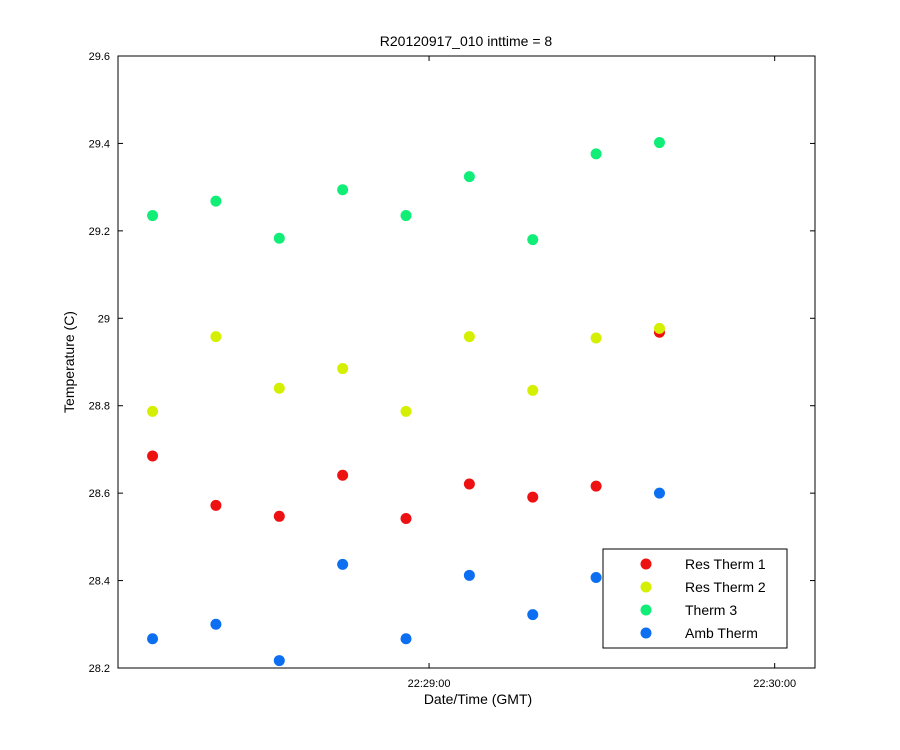 Image resolution: width=900 pixels, height=750 pixels. What do you see at coordinates (99, 494) in the screenshot?
I see `y-tick-label: 28.6` at bounding box center [99, 494].